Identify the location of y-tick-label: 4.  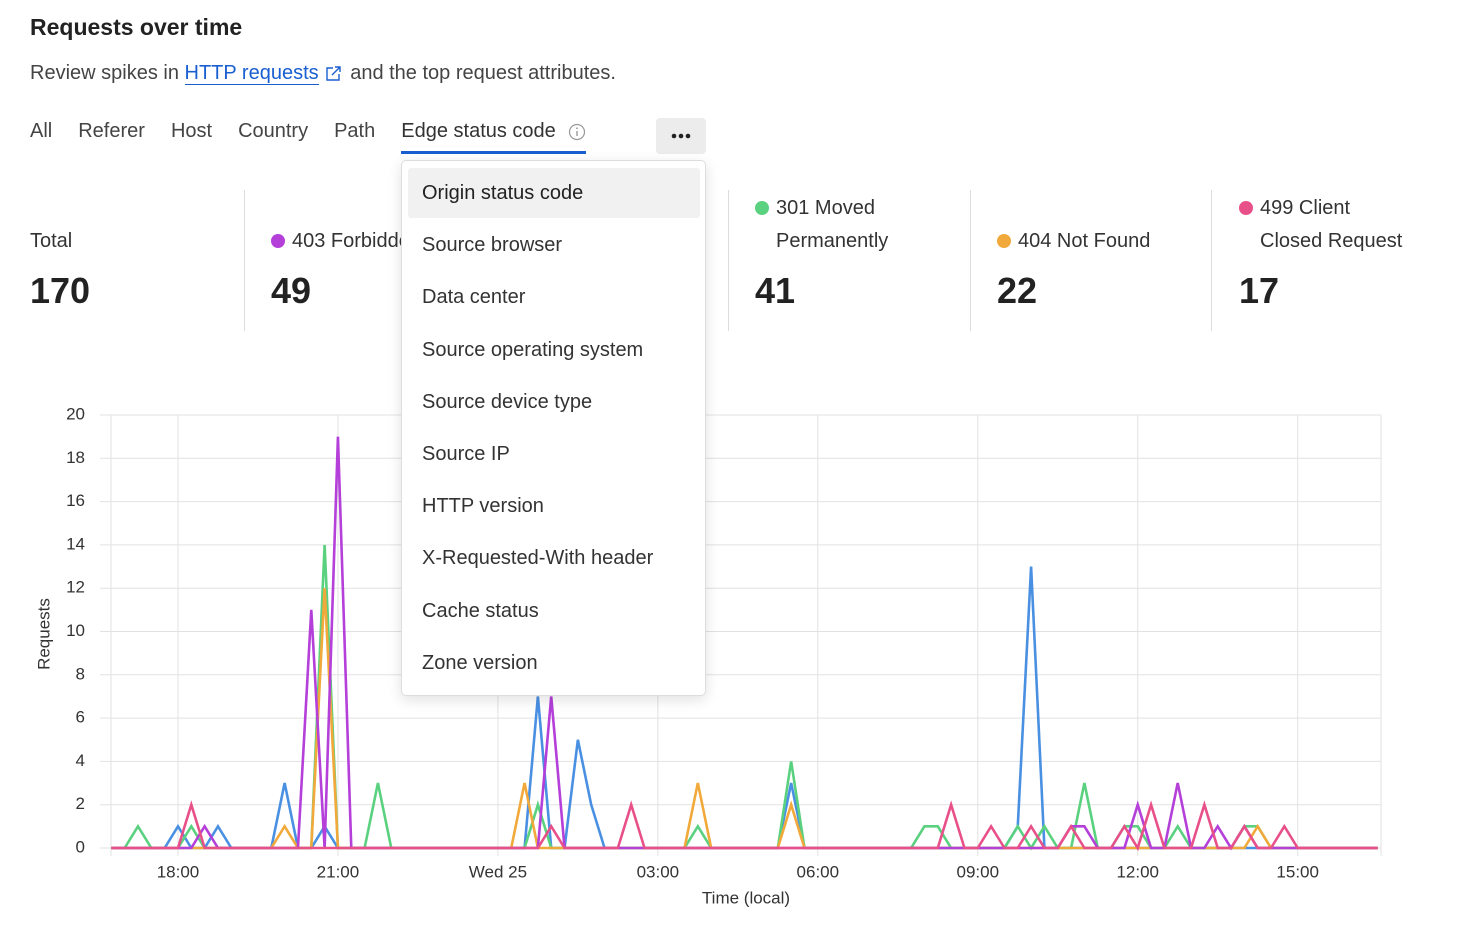
(80, 760).